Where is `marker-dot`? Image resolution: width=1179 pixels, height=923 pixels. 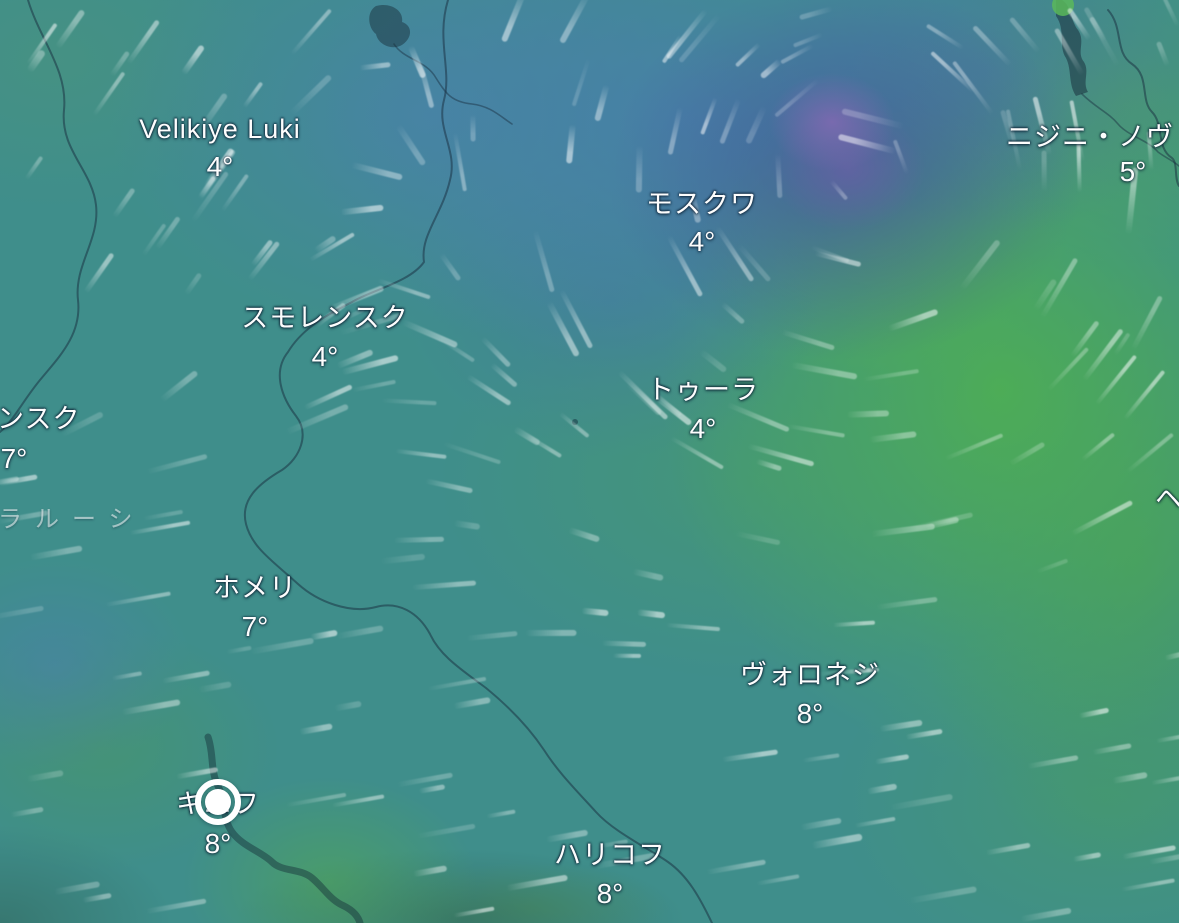 marker-dot is located at coordinates (218, 802).